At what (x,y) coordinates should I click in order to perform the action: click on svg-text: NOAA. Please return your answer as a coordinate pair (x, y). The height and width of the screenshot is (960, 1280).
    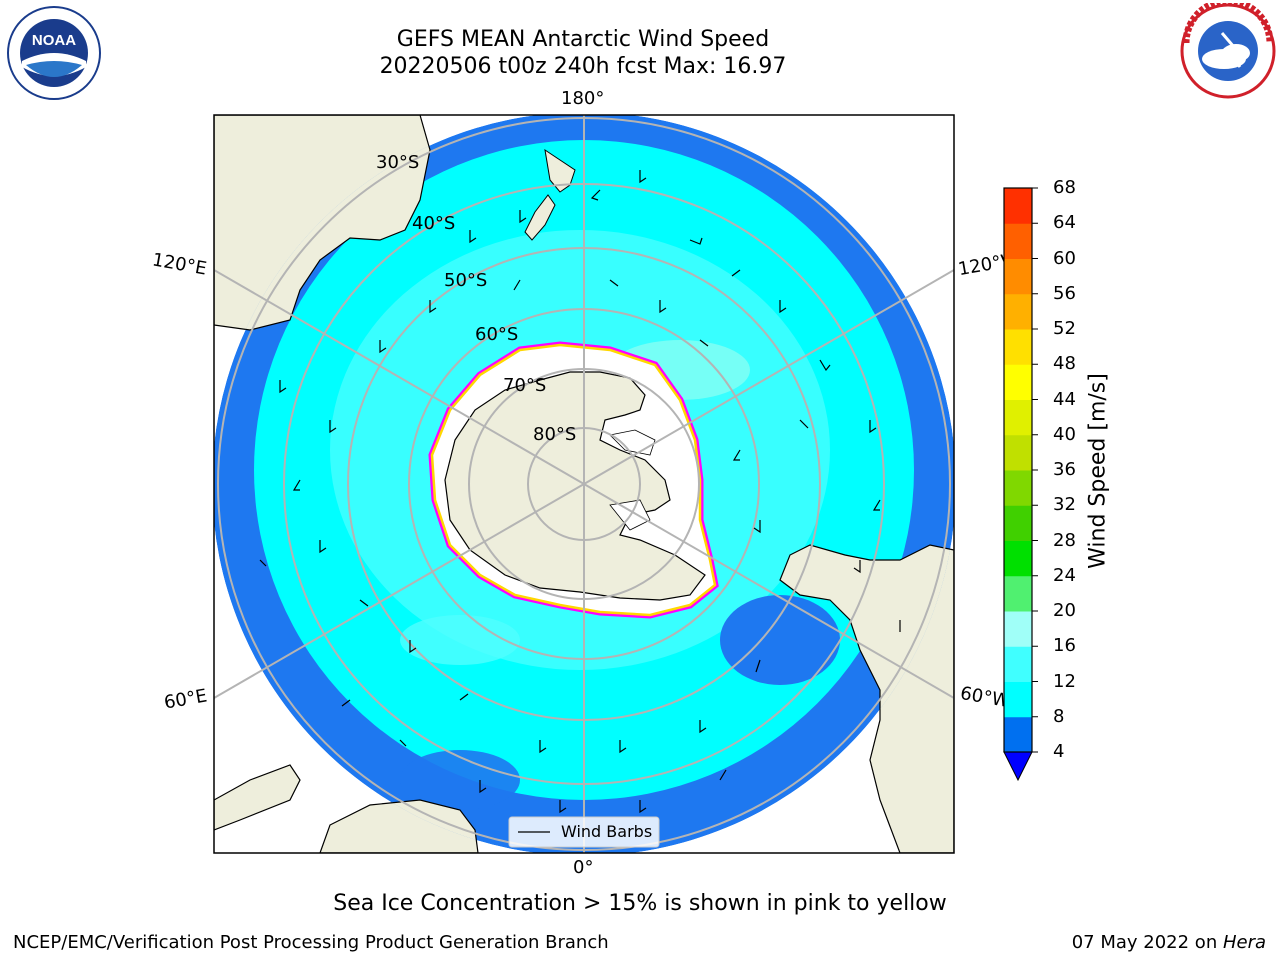
    Looking at the image, I should click on (54, 40).